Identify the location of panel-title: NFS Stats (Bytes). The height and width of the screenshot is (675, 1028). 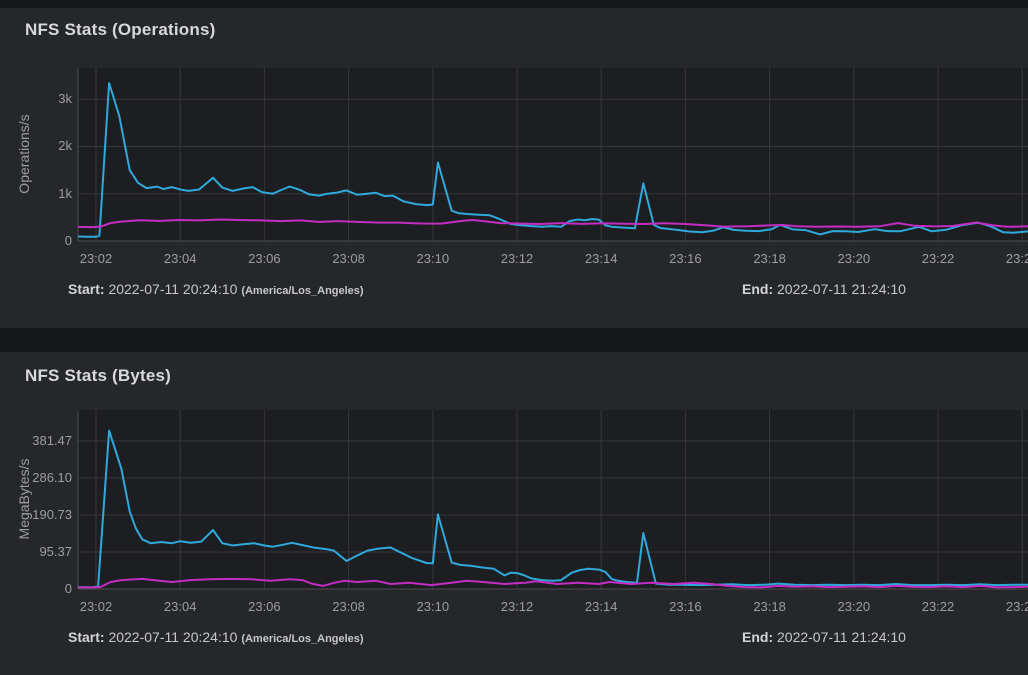
(98, 375).